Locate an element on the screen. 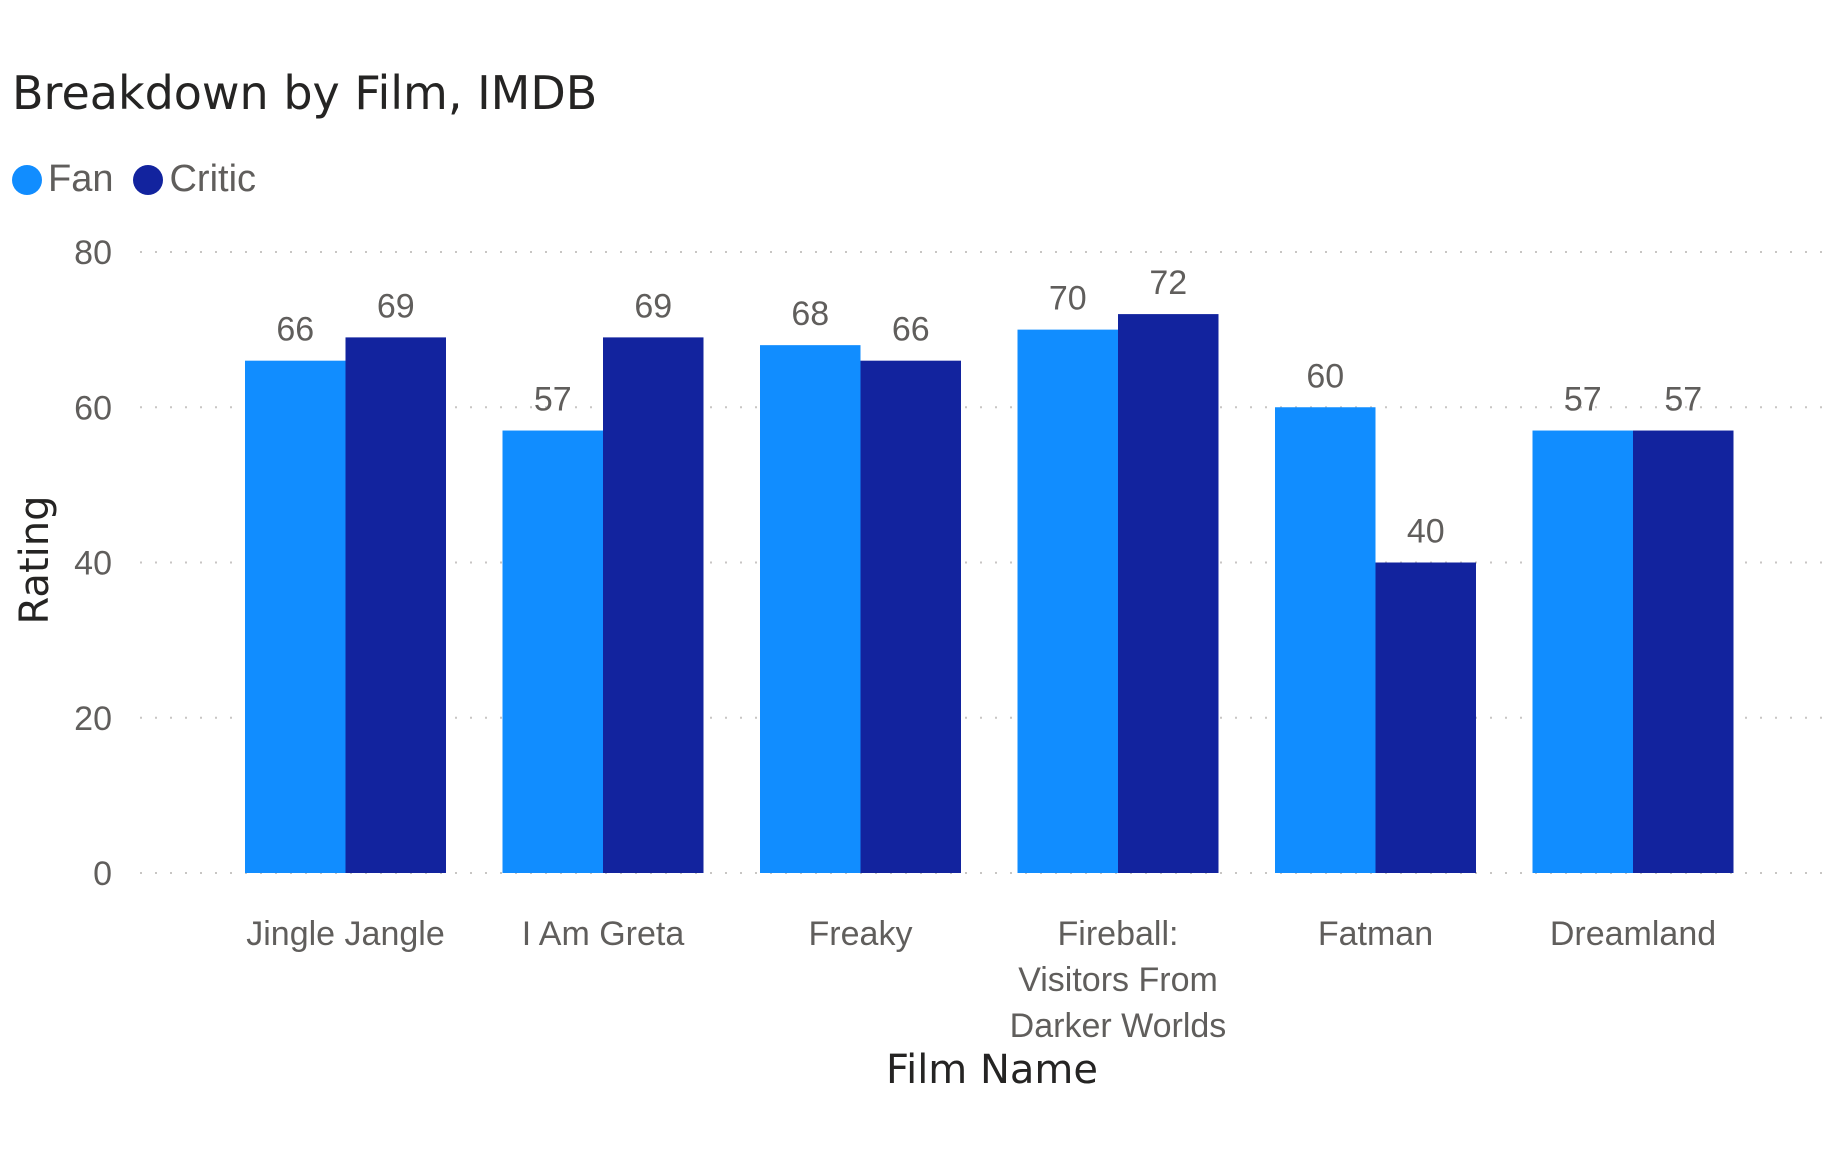 The width and height of the screenshot is (1827, 1149). x-category-label-line: Jingle Jangle is located at coordinates (345, 934).